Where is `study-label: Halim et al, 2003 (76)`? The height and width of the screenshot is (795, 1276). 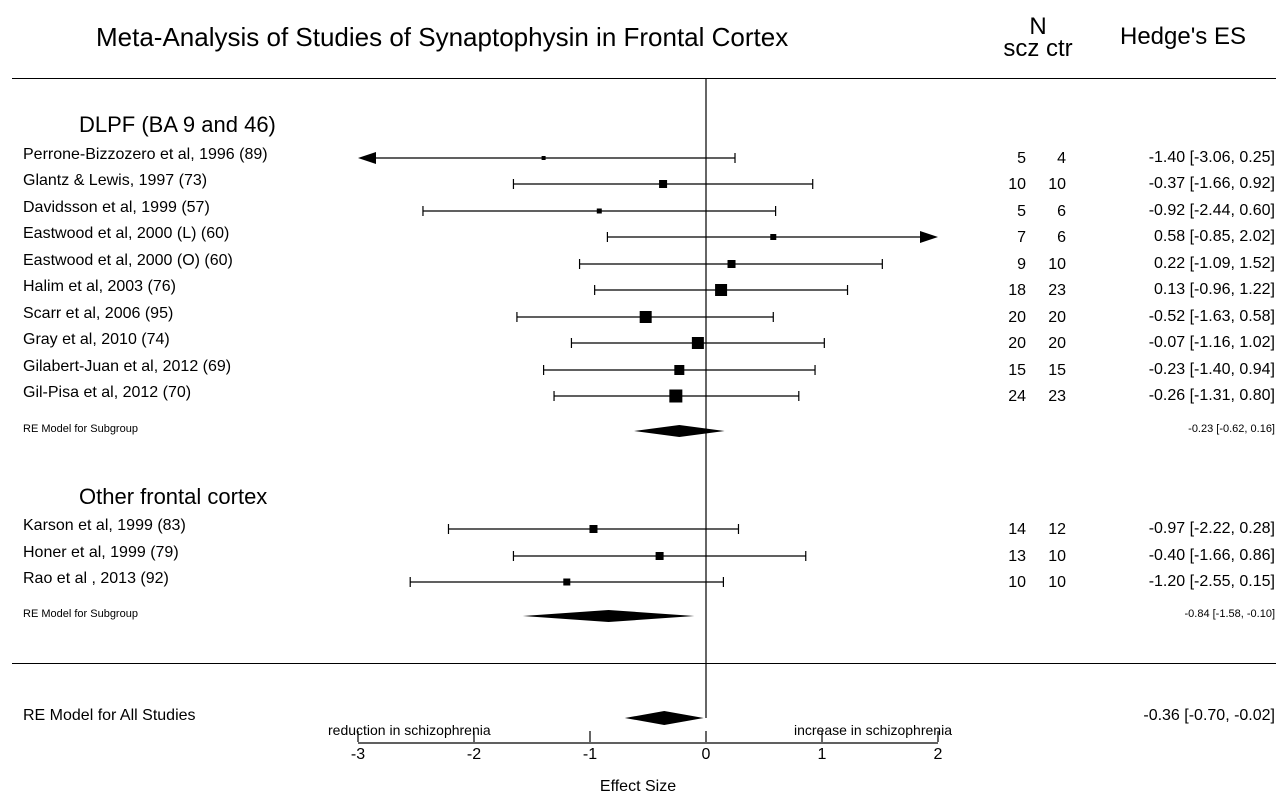 study-label: Halim et al, 2003 (76) is located at coordinates (99, 286).